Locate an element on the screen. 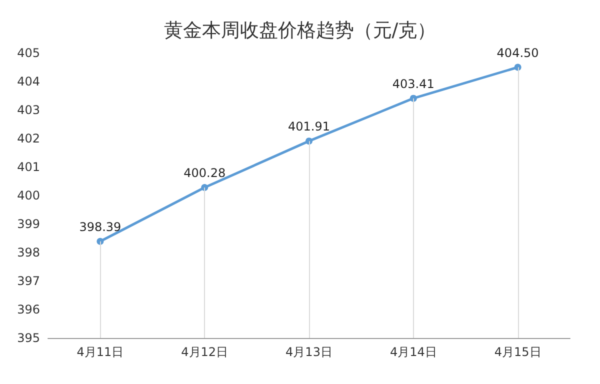  y-tick-label: 396 is located at coordinates (28, 309).